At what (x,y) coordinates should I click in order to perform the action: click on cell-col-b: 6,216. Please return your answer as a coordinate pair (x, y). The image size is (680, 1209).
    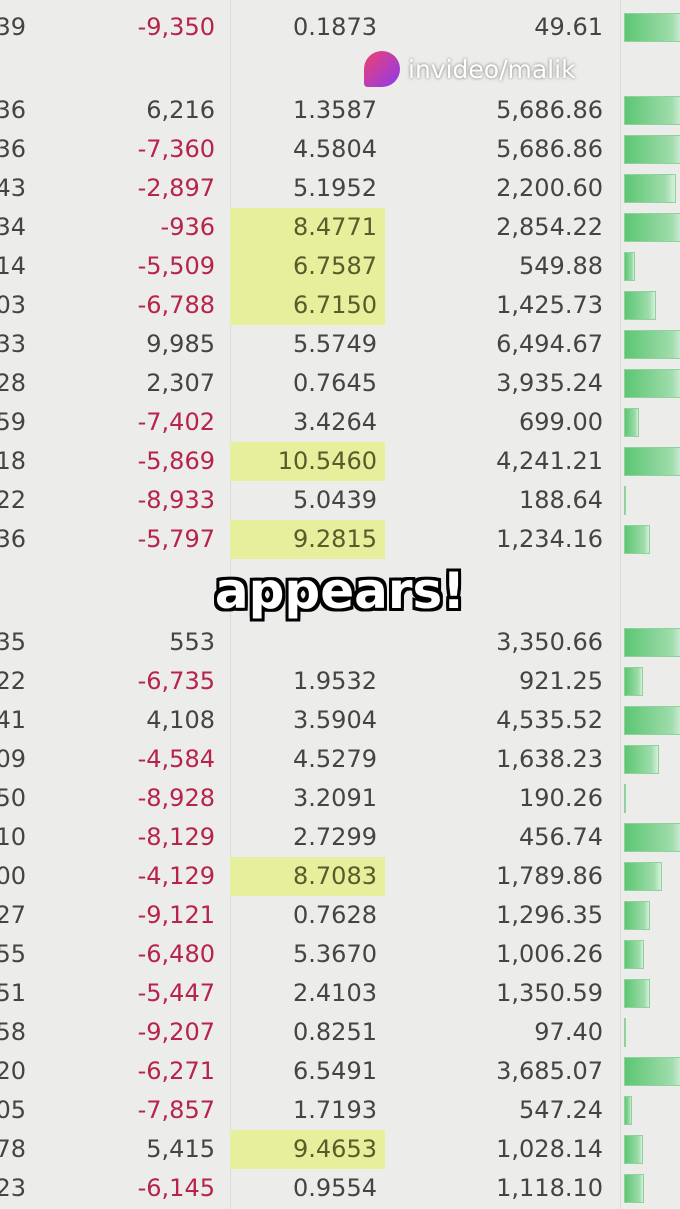
    Looking at the image, I should click on (157, 110).